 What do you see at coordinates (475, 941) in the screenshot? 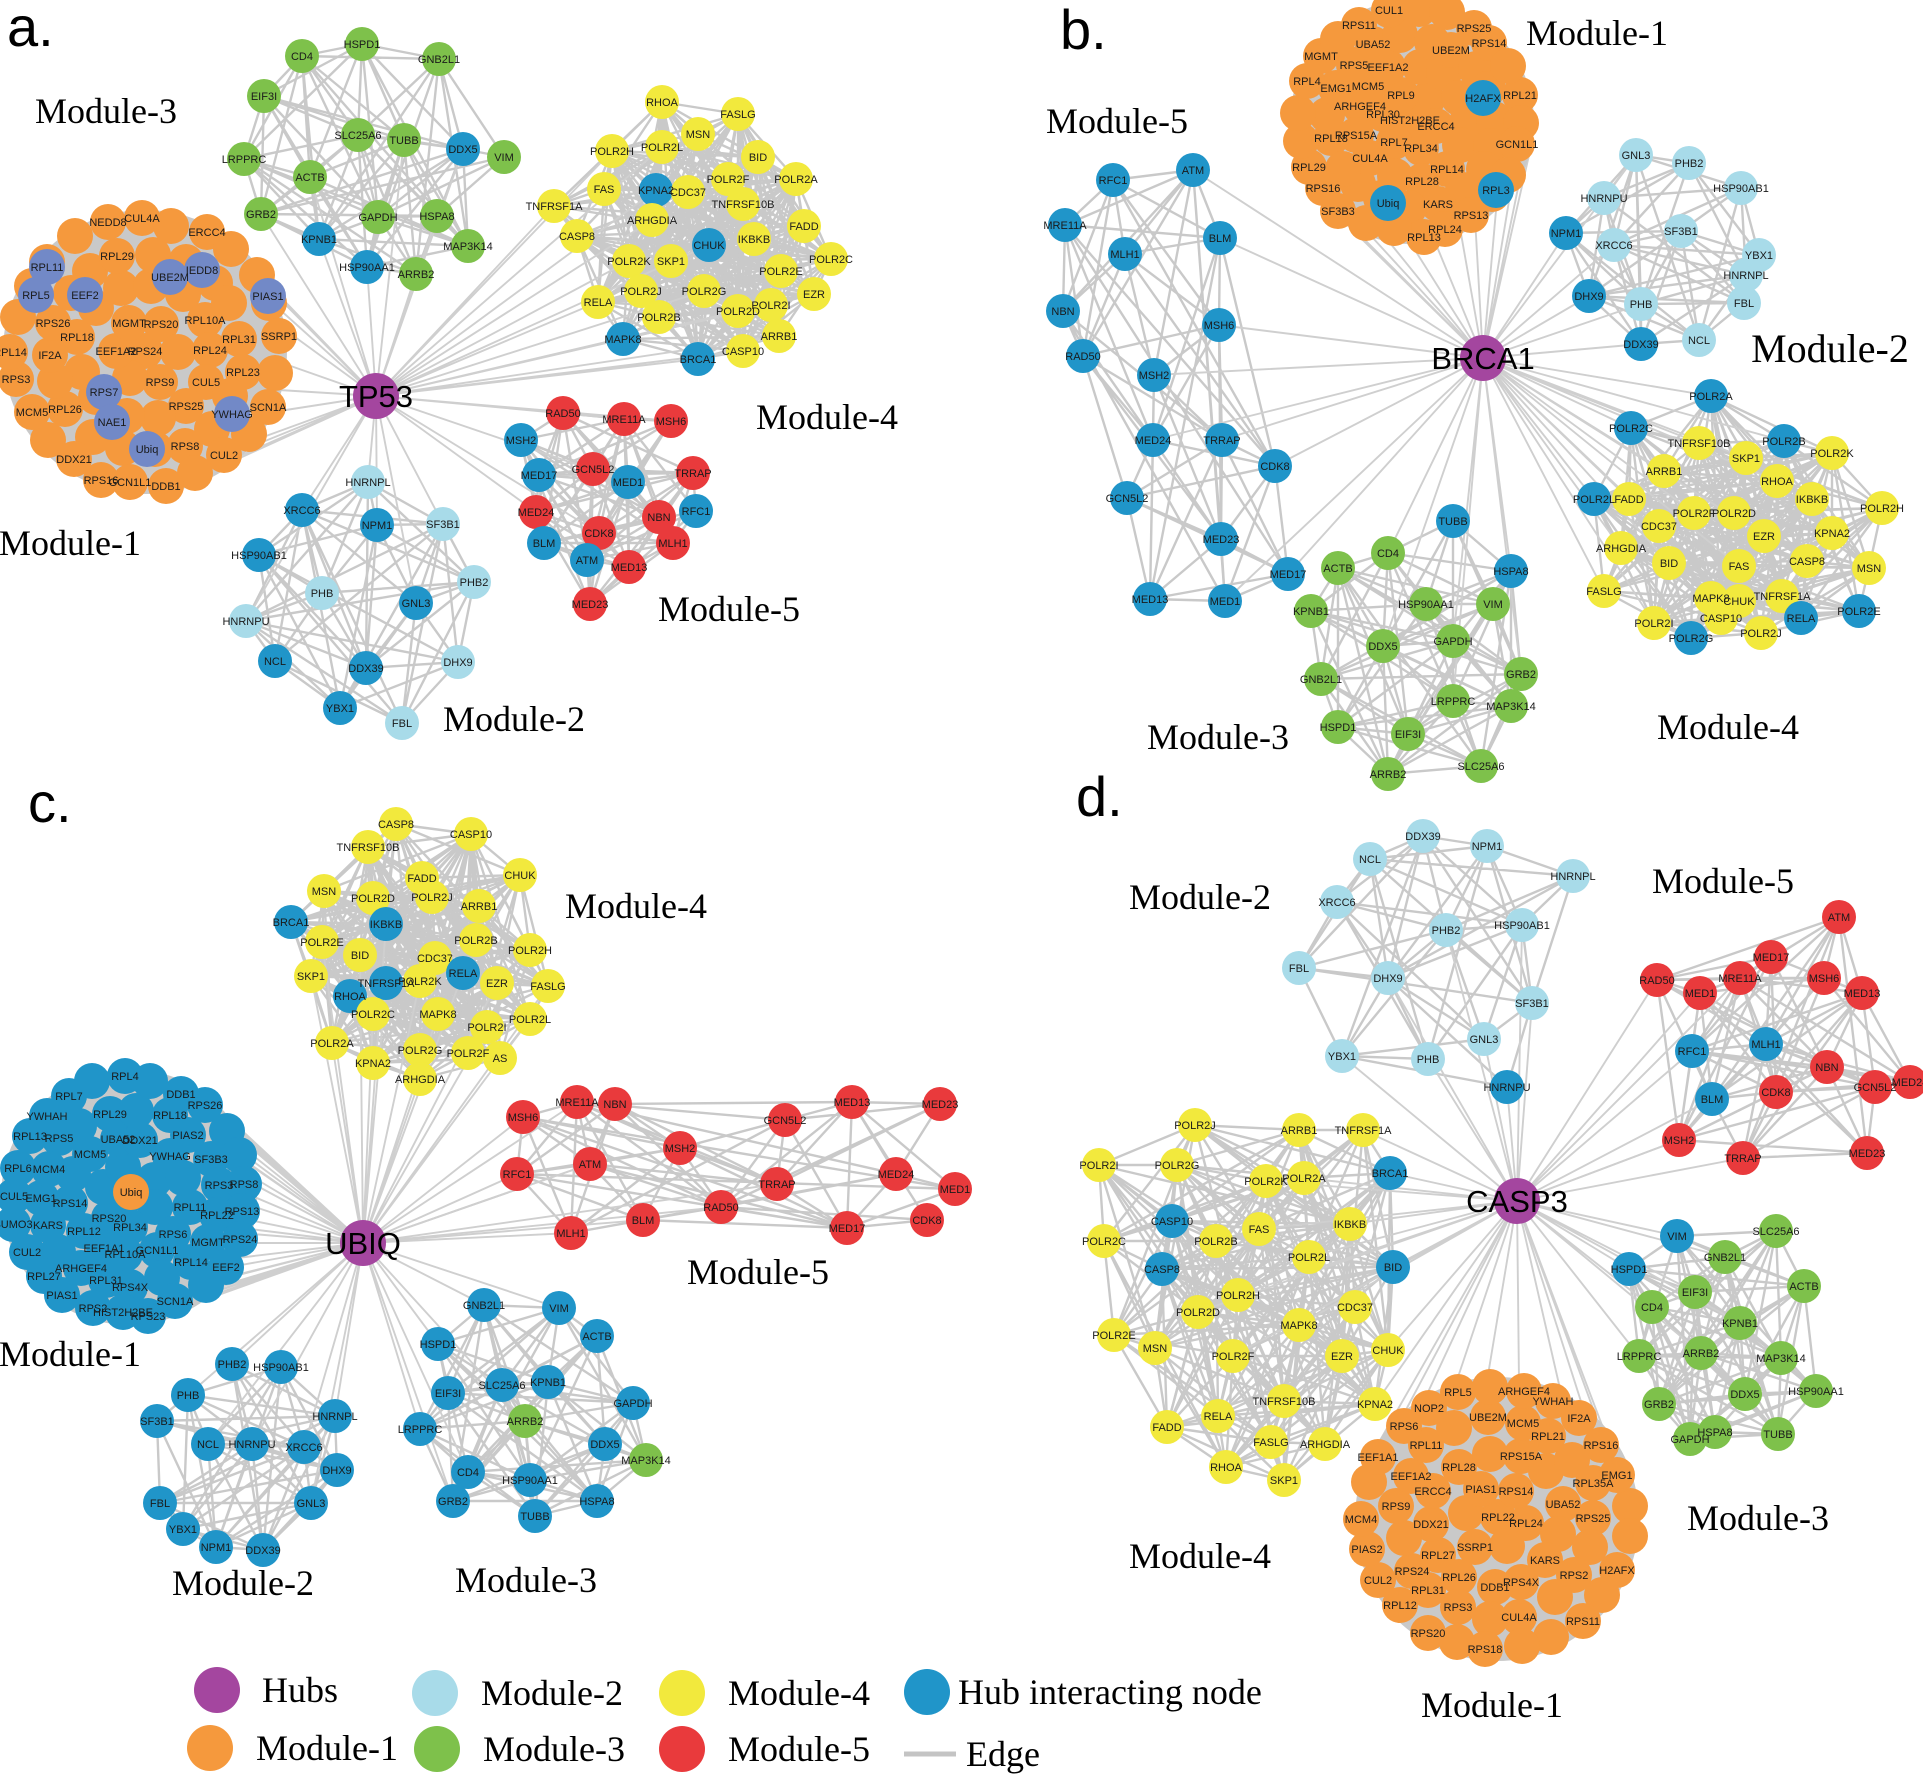
I see `svg-text: POLR2B` at bounding box center [475, 941].